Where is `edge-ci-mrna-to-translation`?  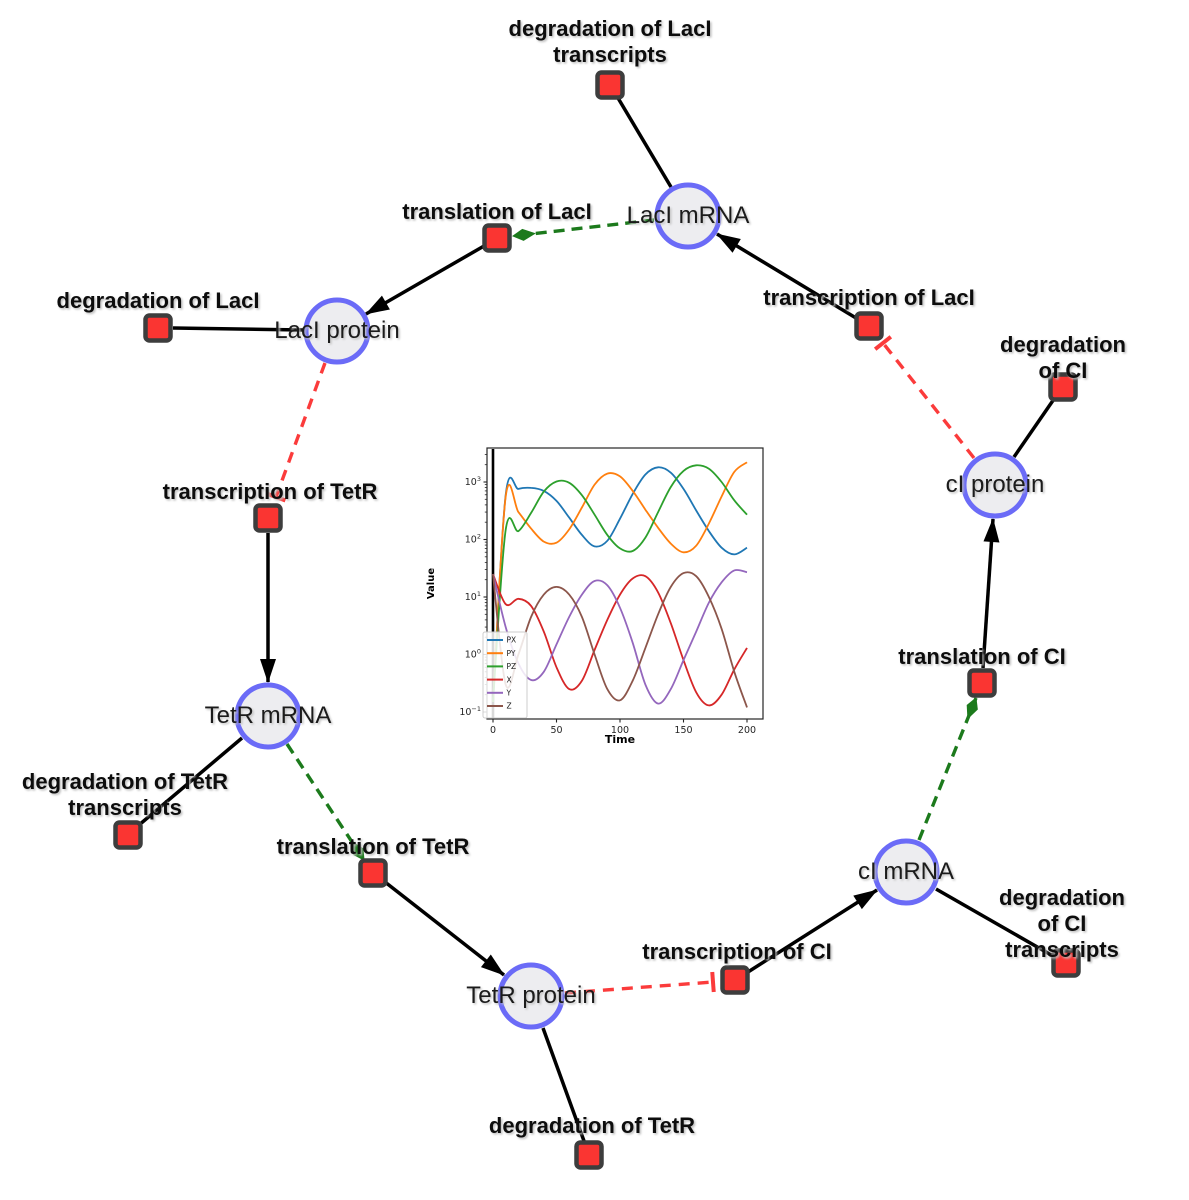 edge-ci-mrna-to-translation is located at coordinates (947, 769).